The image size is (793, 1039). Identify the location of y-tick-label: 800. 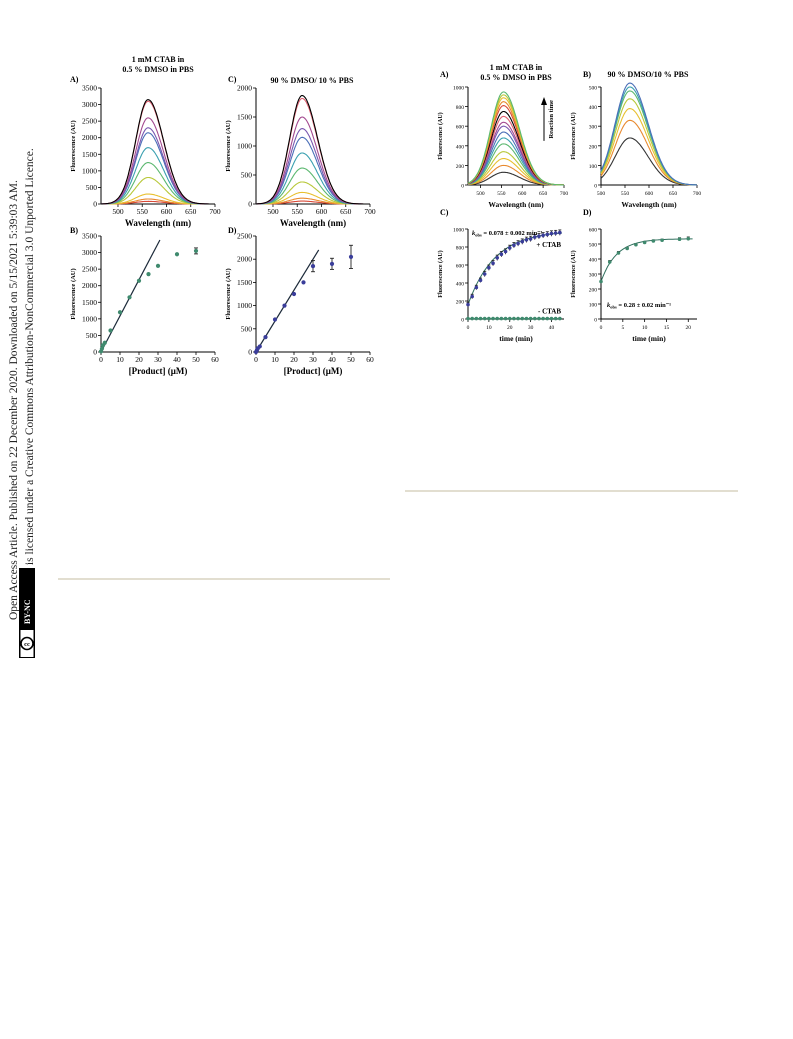
(460, 249).